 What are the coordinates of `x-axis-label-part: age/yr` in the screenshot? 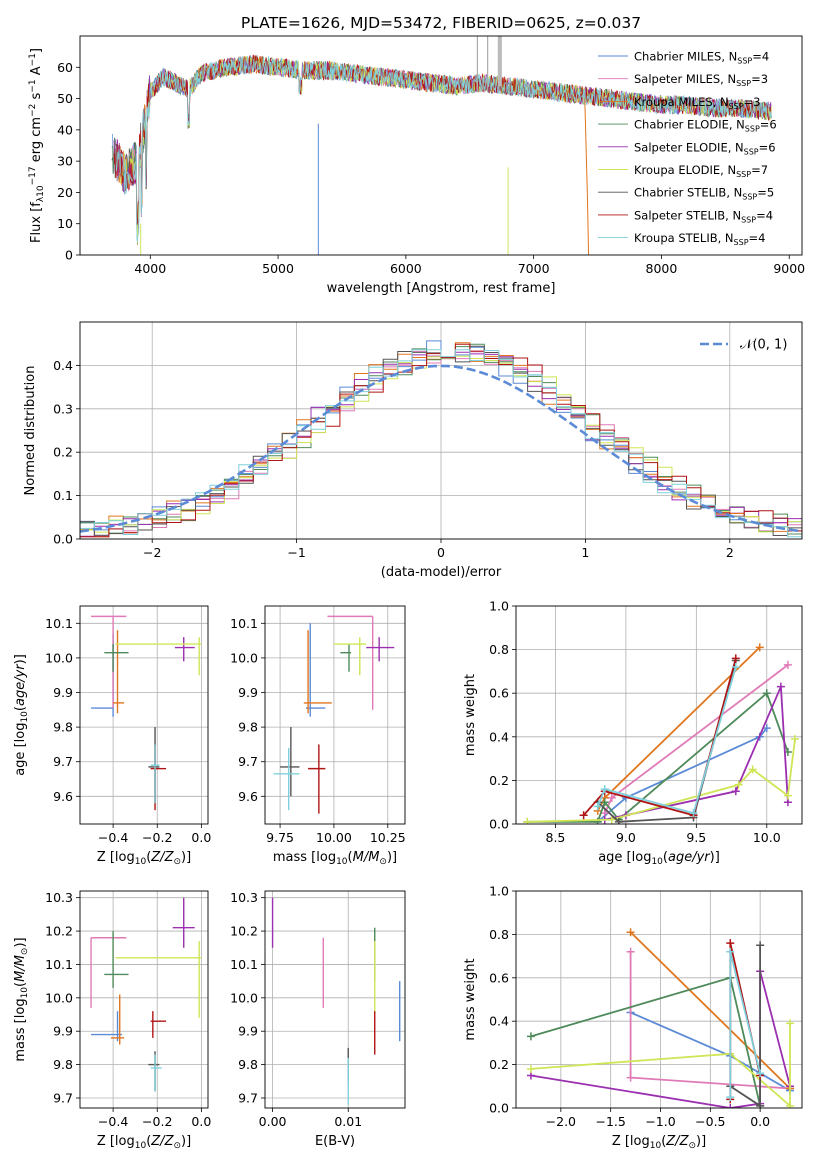 It's located at (689, 857).